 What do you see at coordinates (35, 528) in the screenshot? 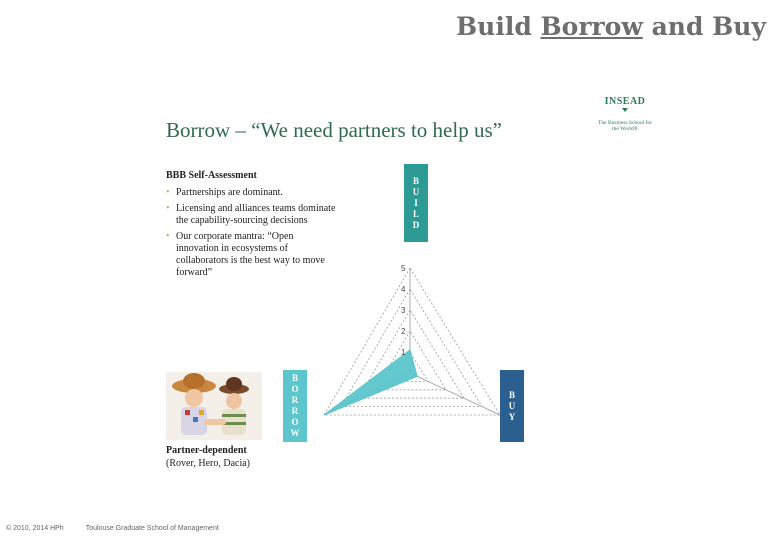
I see `footer-copyright: © 2010, 2014 HPh` at bounding box center [35, 528].